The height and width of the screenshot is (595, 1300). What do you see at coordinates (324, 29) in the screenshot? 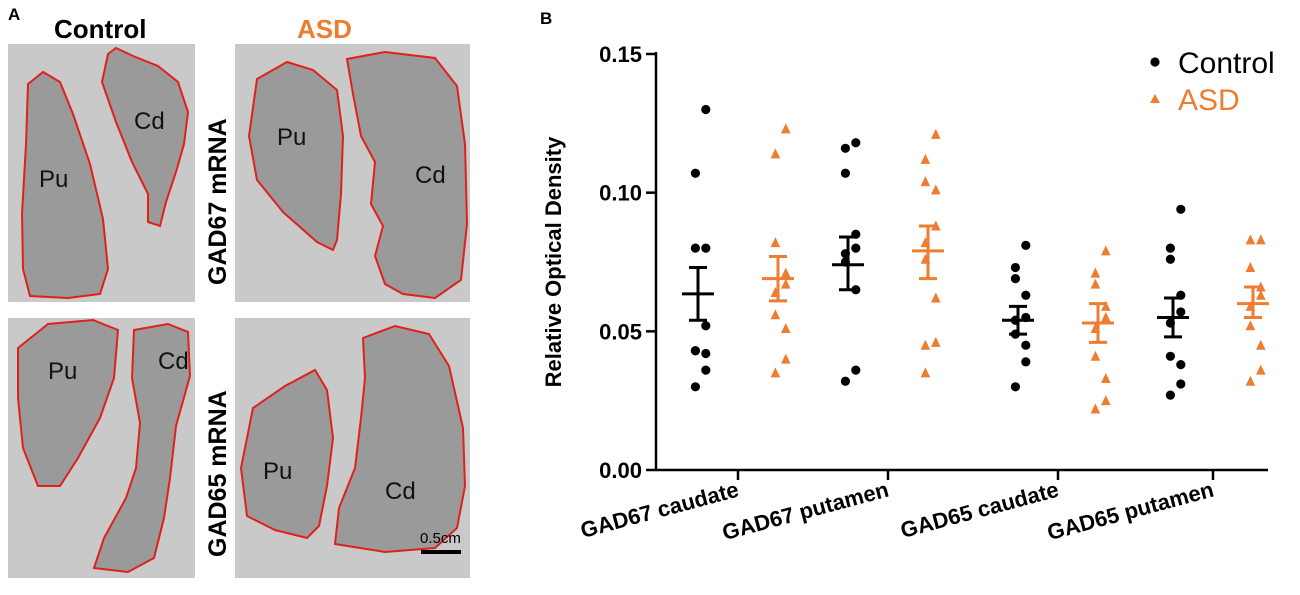
I see `asd-column-title: ASD` at bounding box center [324, 29].